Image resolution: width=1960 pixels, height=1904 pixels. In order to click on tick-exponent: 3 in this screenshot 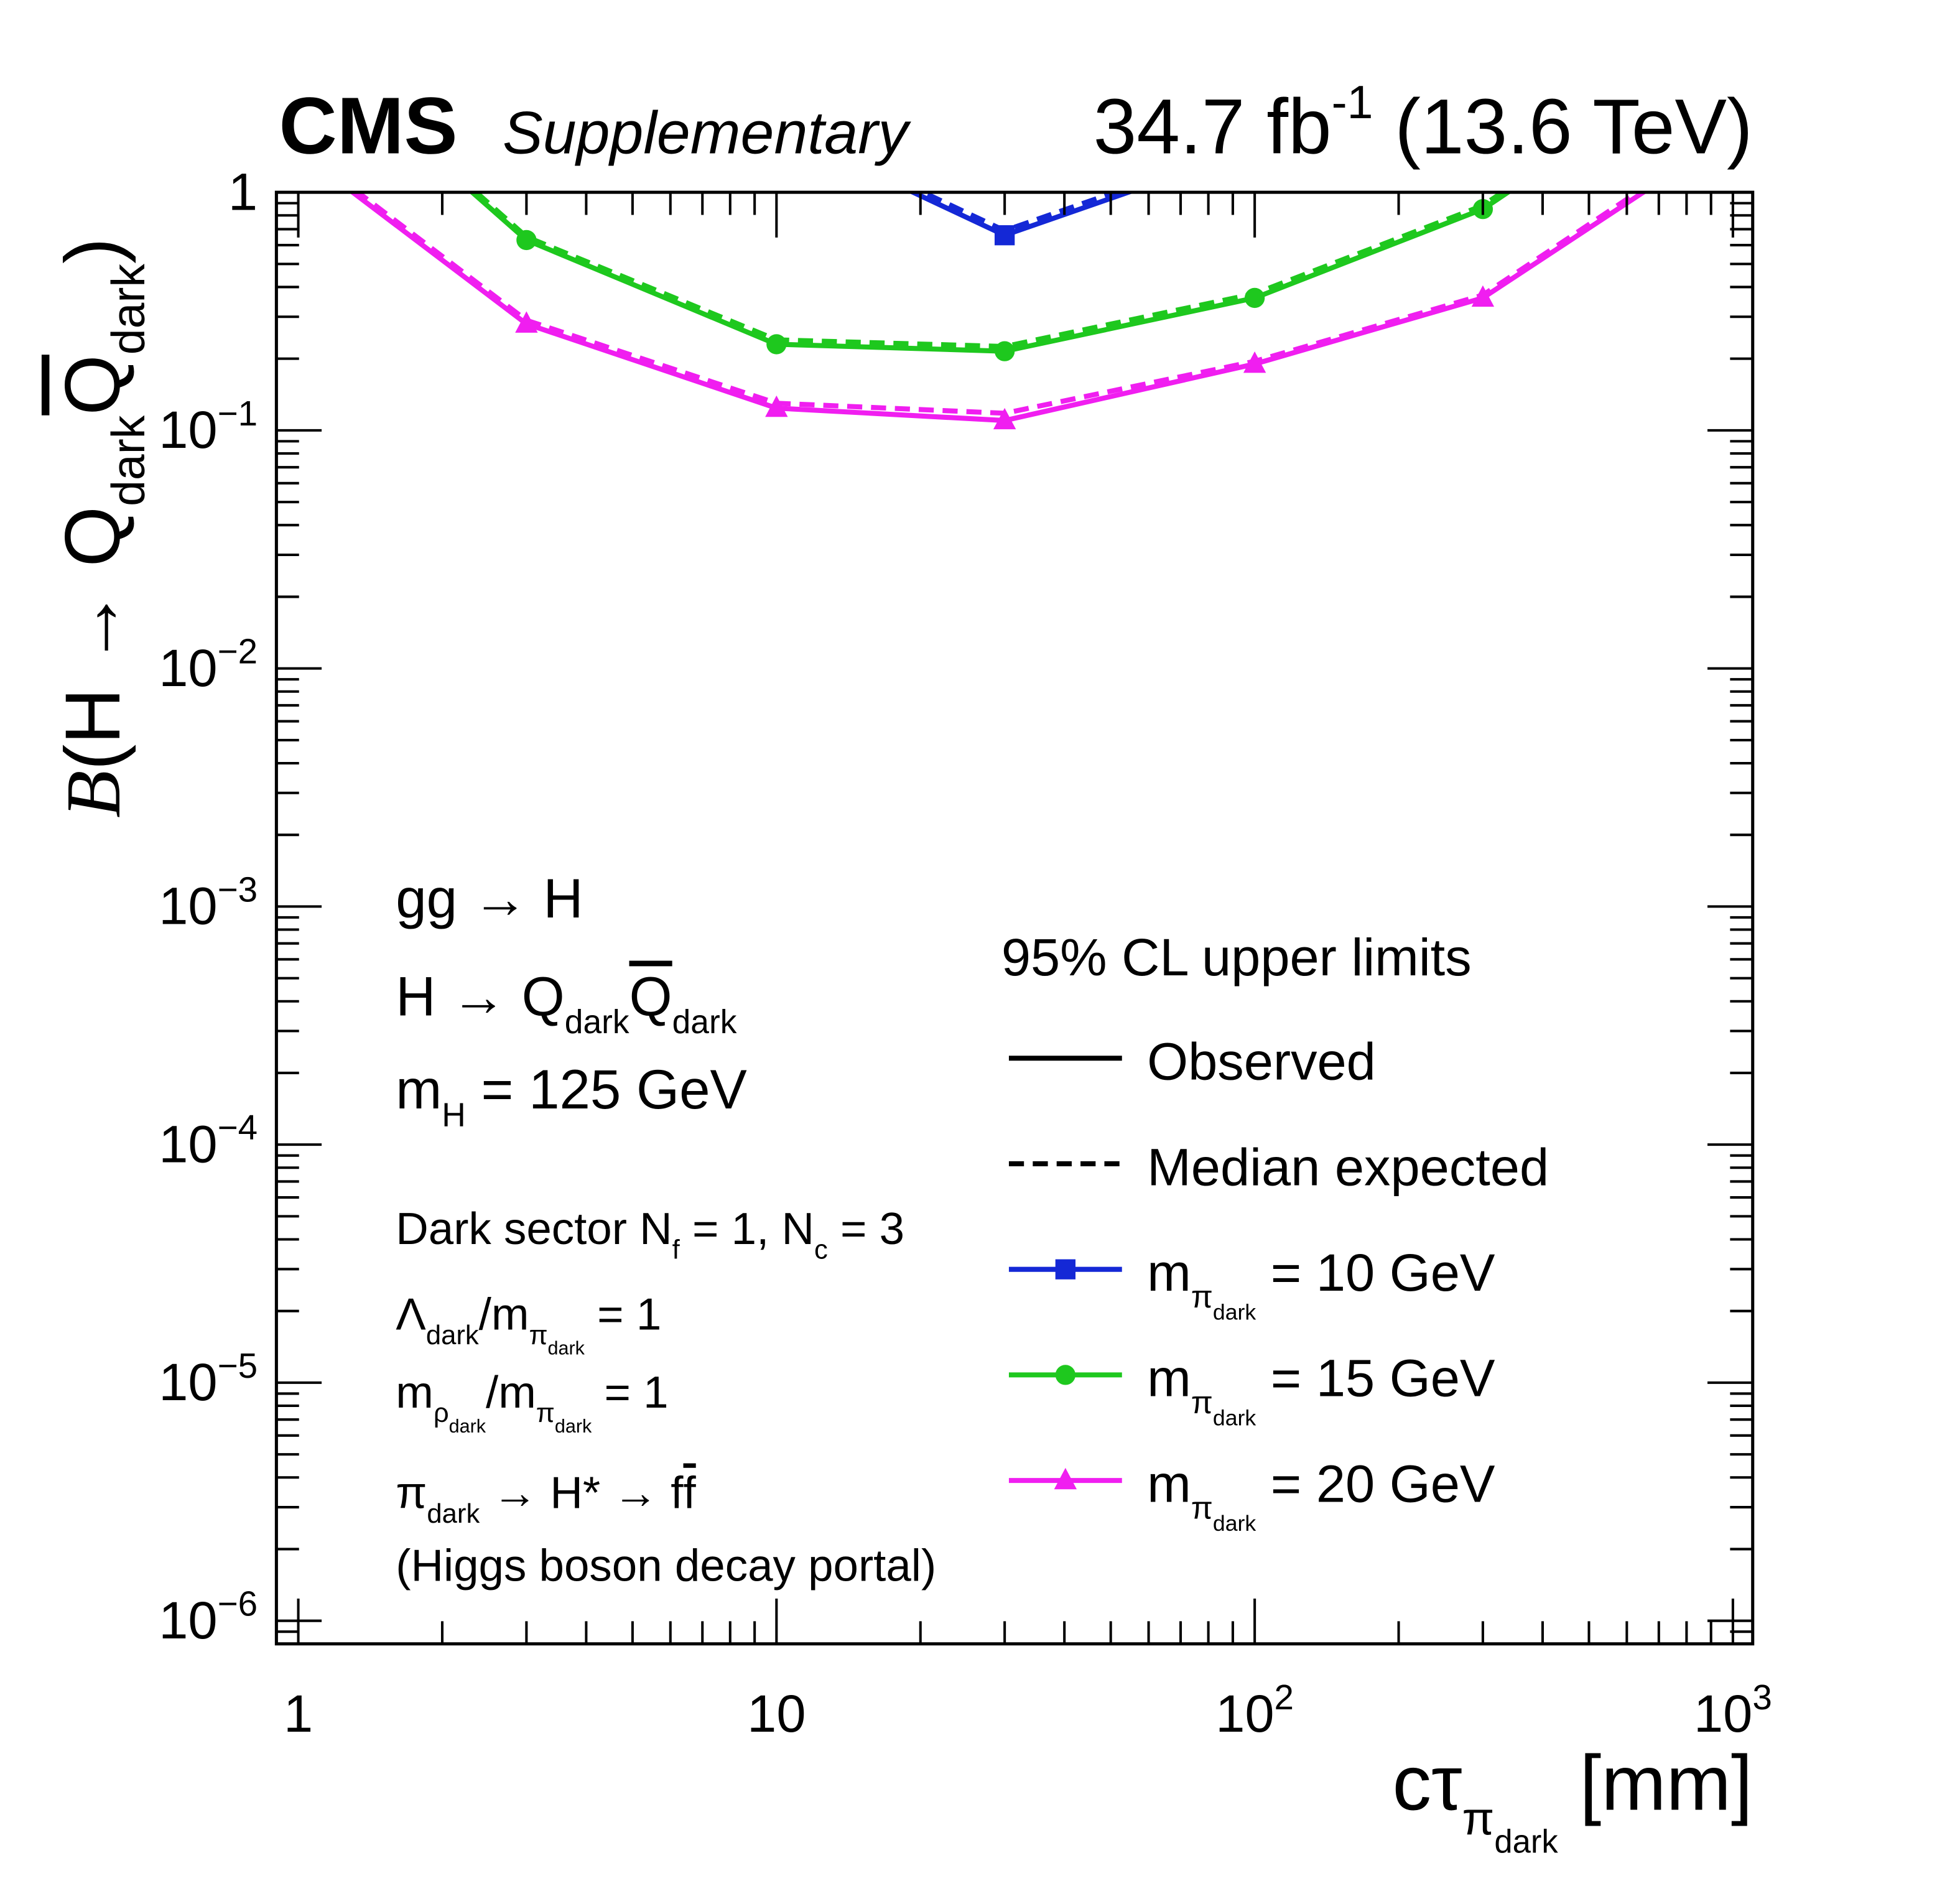, I will do `click(1762, 1697)`.